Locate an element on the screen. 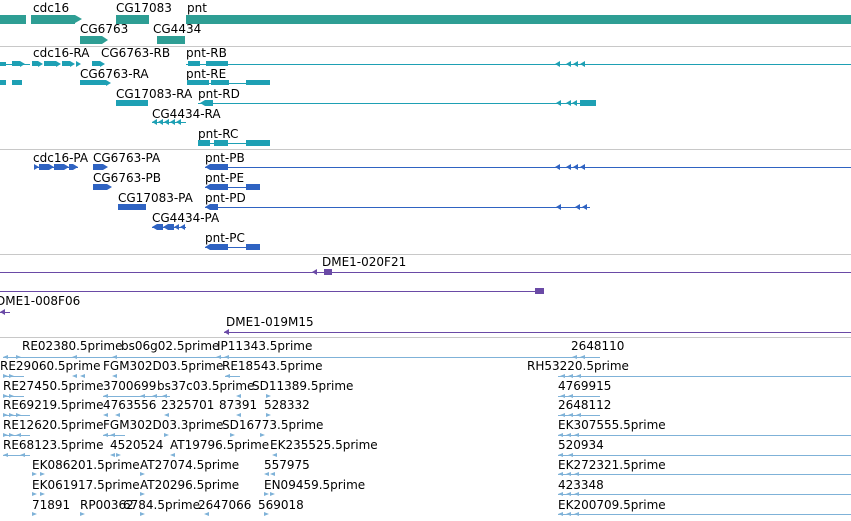 The height and width of the screenshot is (521, 851). gene-cdc16-arrow is located at coordinates (78, 19).